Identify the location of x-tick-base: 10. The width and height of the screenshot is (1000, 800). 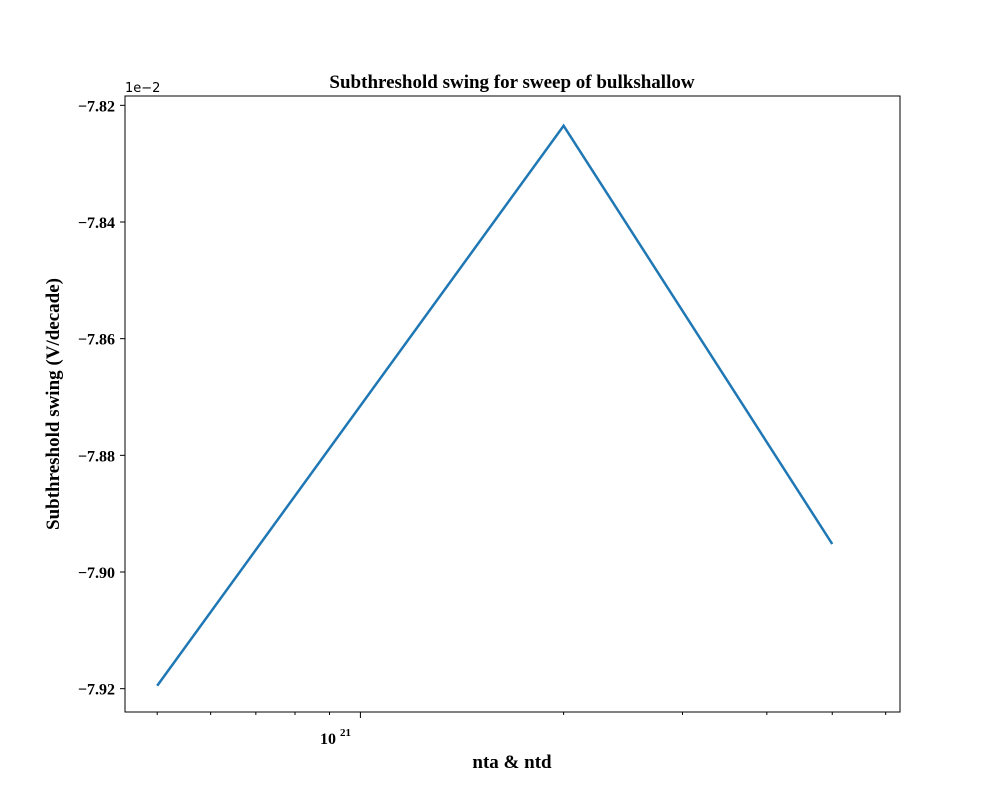
(328, 739).